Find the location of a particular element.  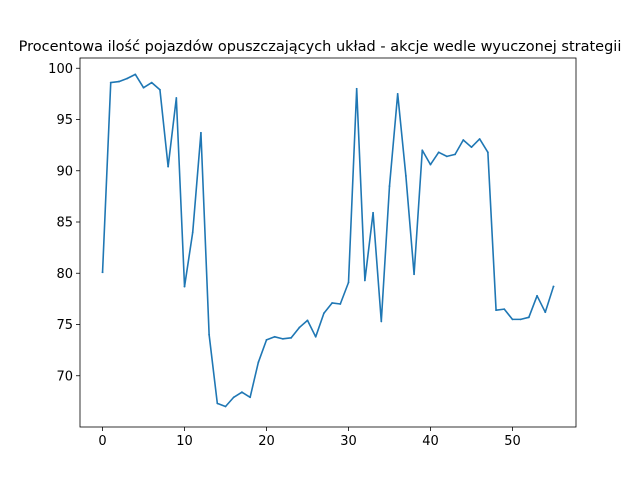

y-tick-label: 90 is located at coordinates (64, 171).